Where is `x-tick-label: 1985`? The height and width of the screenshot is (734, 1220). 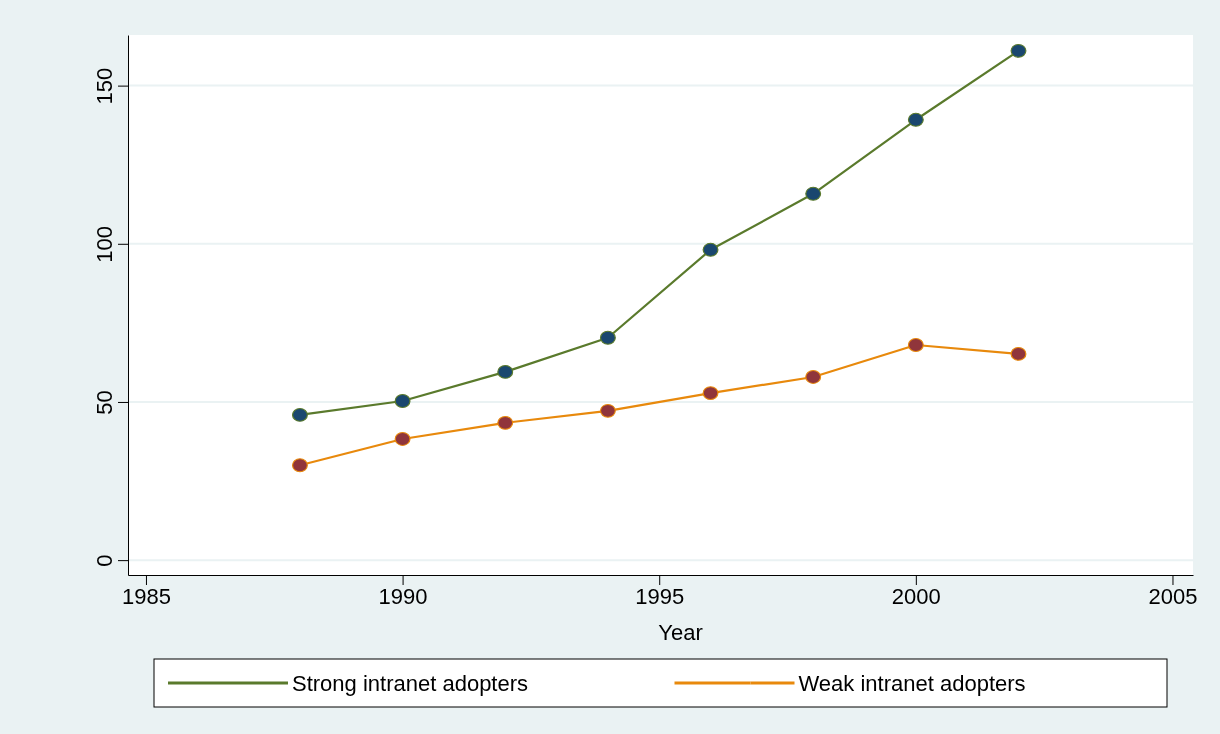
x-tick-label: 1985 is located at coordinates (146, 596).